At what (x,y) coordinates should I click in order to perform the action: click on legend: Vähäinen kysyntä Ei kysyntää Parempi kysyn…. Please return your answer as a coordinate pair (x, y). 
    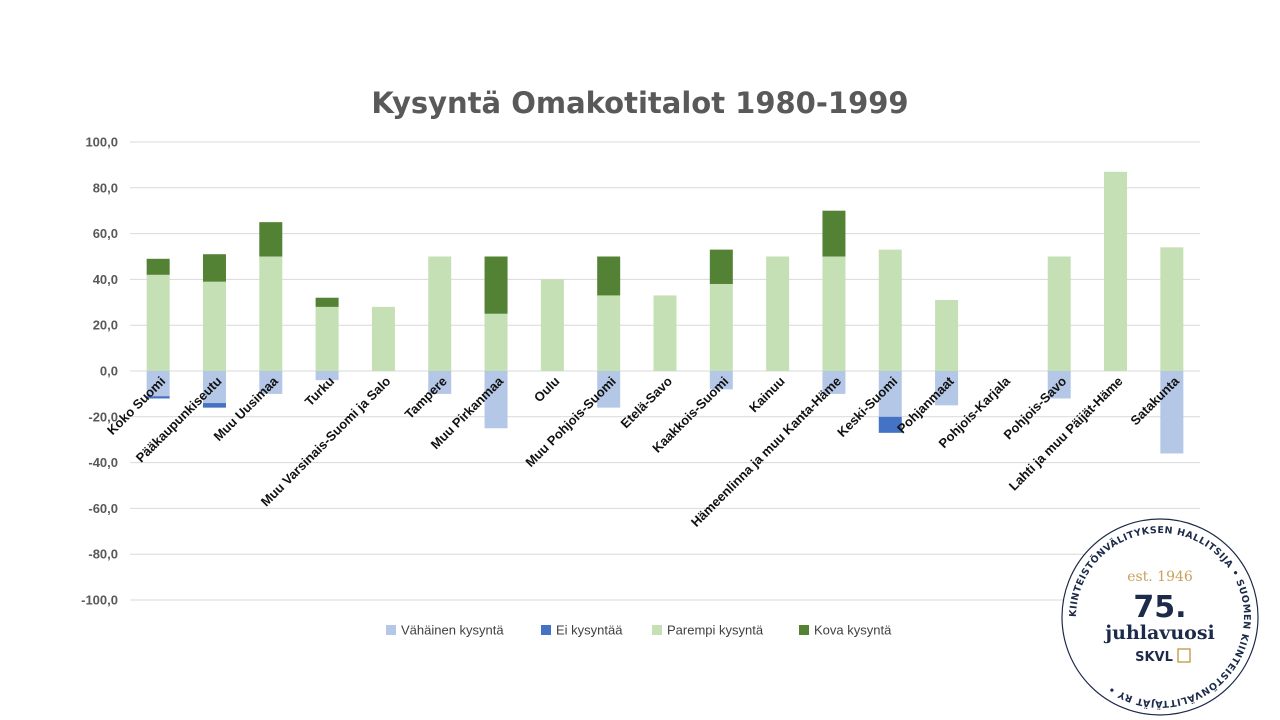
    Looking at the image, I should click on (639, 630).